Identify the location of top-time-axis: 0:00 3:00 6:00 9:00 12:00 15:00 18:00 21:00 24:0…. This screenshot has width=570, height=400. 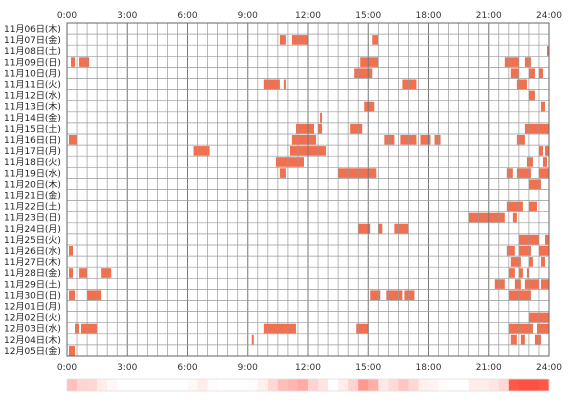
(309, 16).